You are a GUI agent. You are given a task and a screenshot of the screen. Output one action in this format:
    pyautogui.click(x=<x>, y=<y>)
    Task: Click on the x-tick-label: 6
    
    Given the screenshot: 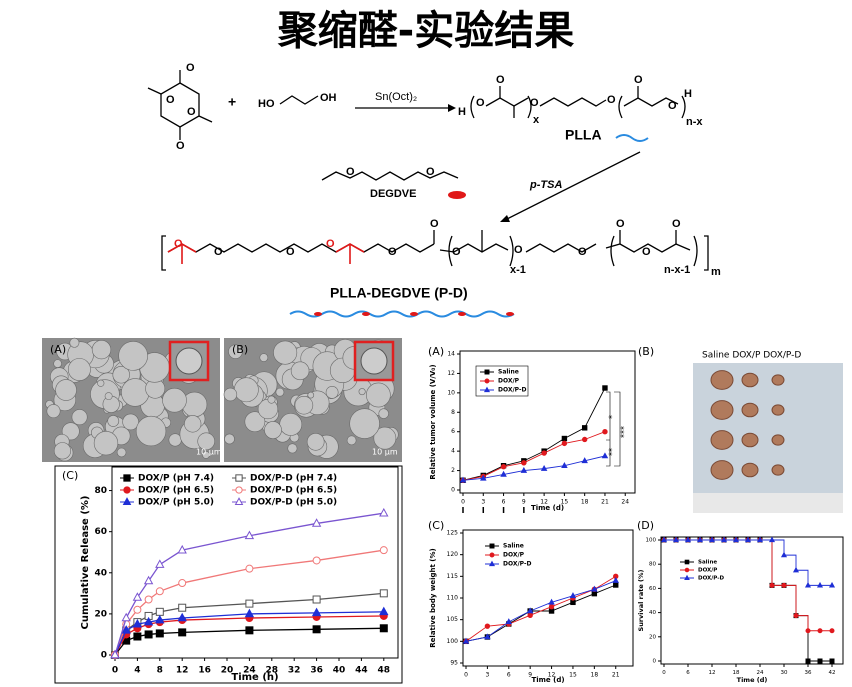 What is the action you would take?
    pyautogui.click(x=504, y=502)
    